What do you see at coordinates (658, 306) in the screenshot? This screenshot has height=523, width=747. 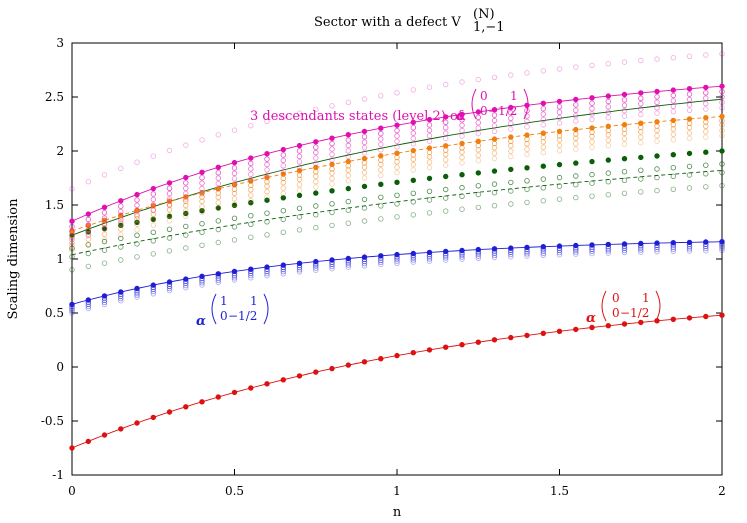 I see `annotation-red-paren-right` at bounding box center [658, 306].